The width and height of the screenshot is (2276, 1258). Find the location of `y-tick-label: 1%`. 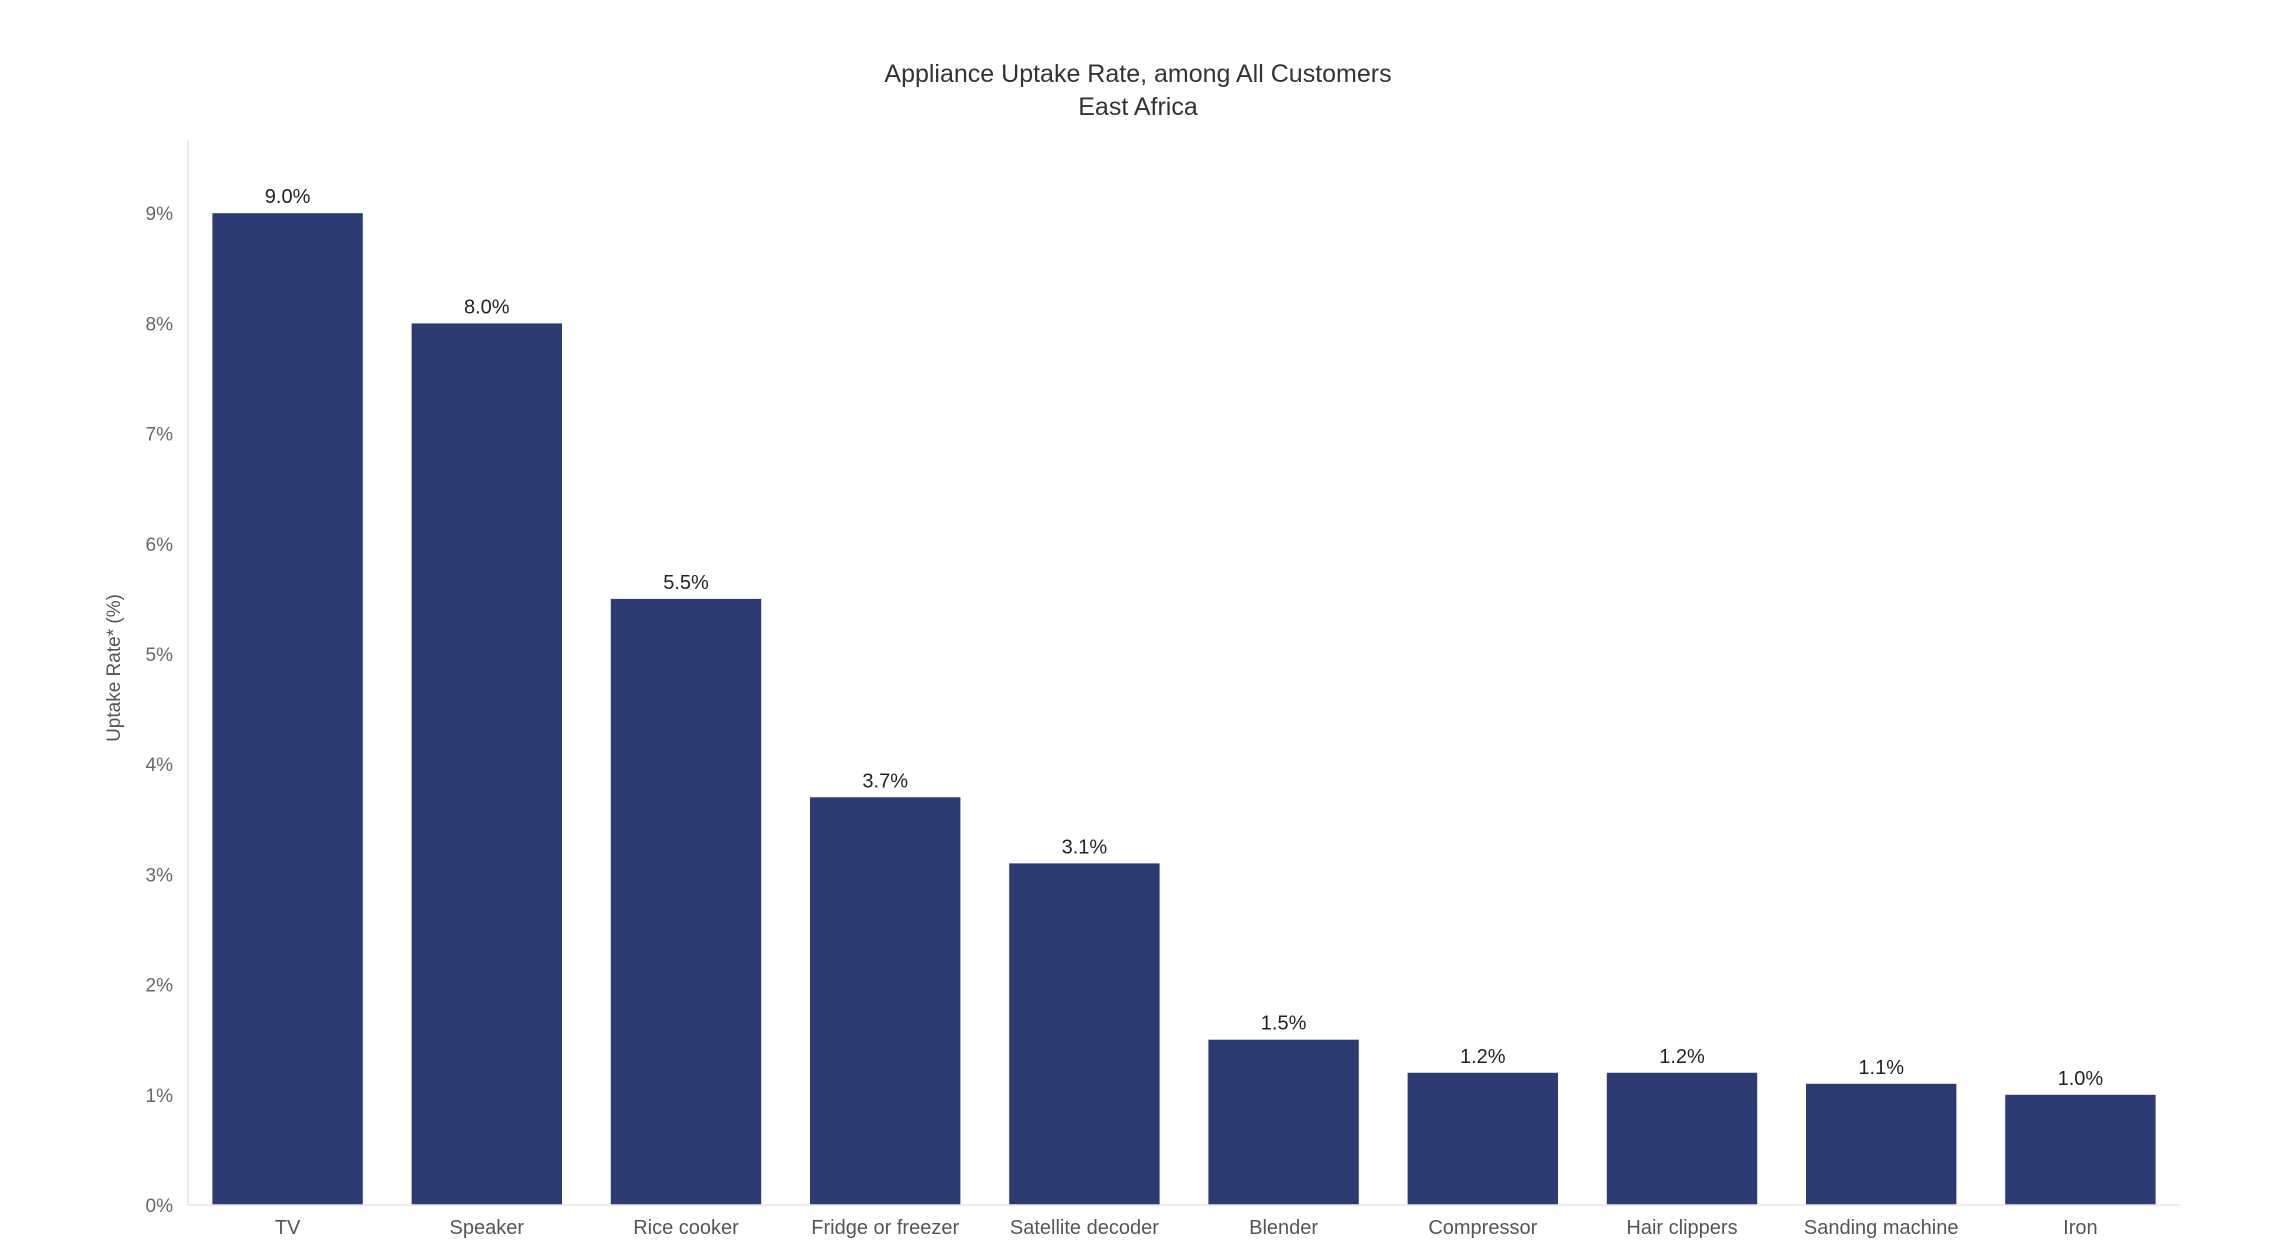

y-tick-label: 1% is located at coordinates (160, 1096).